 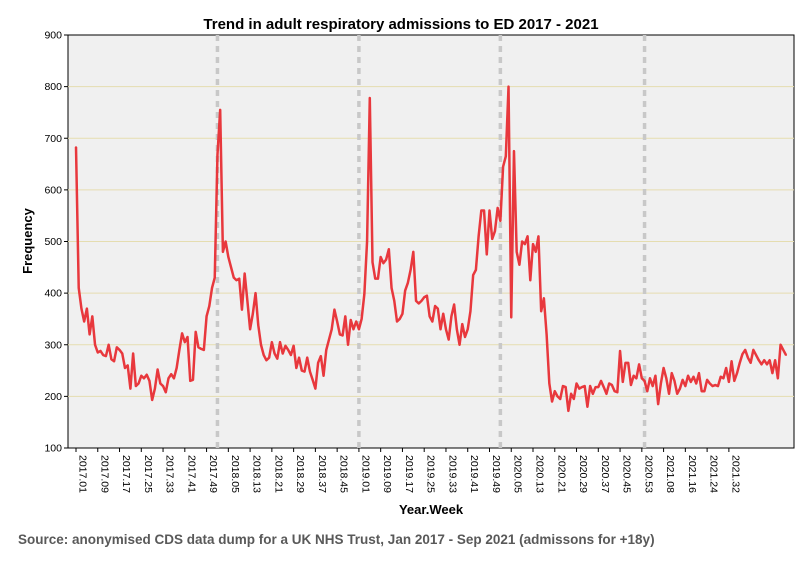 What do you see at coordinates (605, 474) in the screenshot?
I see `x-tick-label: 2020.37` at bounding box center [605, 474].